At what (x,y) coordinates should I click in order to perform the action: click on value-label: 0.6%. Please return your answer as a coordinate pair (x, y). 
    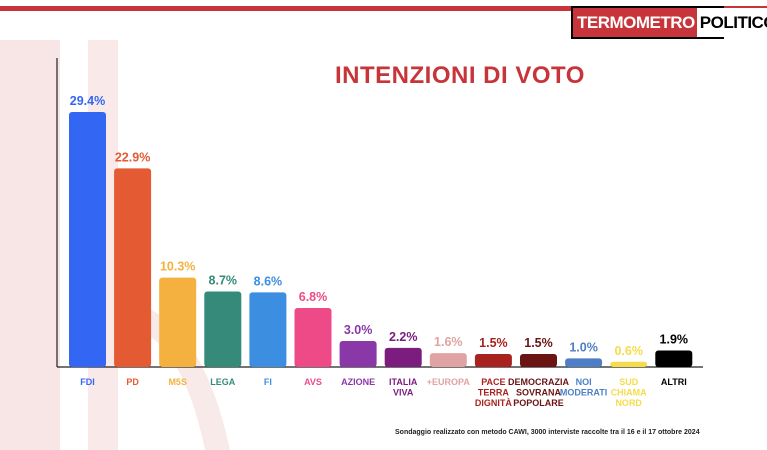
    Looking at the image, I should click on (628, 351).